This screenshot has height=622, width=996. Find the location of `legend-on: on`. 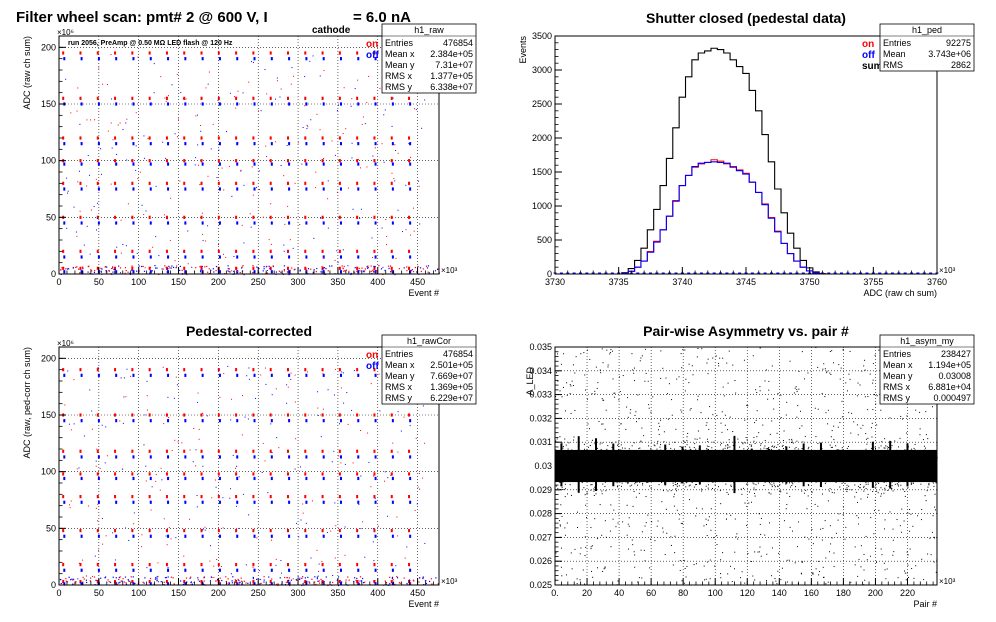

legend-on: on is located at coordinates (372, 44).